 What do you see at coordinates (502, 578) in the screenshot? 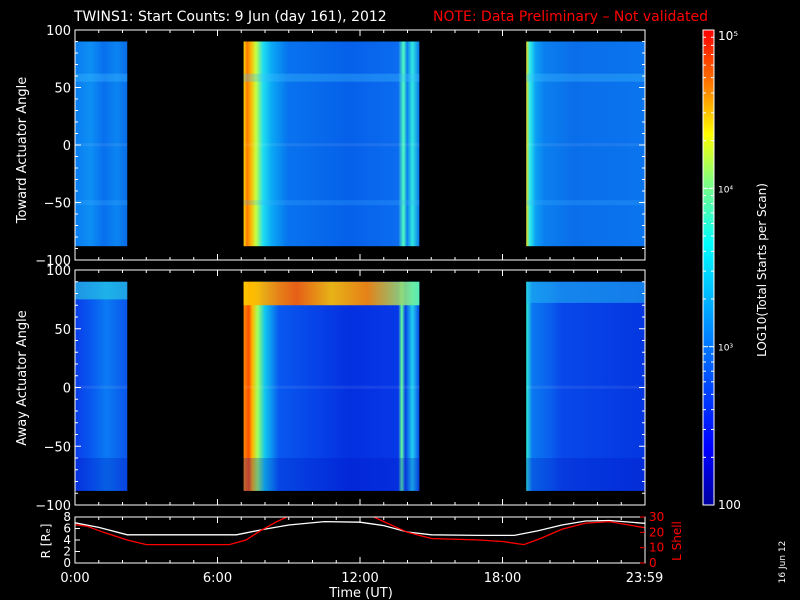
I see `x-tick-label: 18:00` at bounding box center [502, 578].